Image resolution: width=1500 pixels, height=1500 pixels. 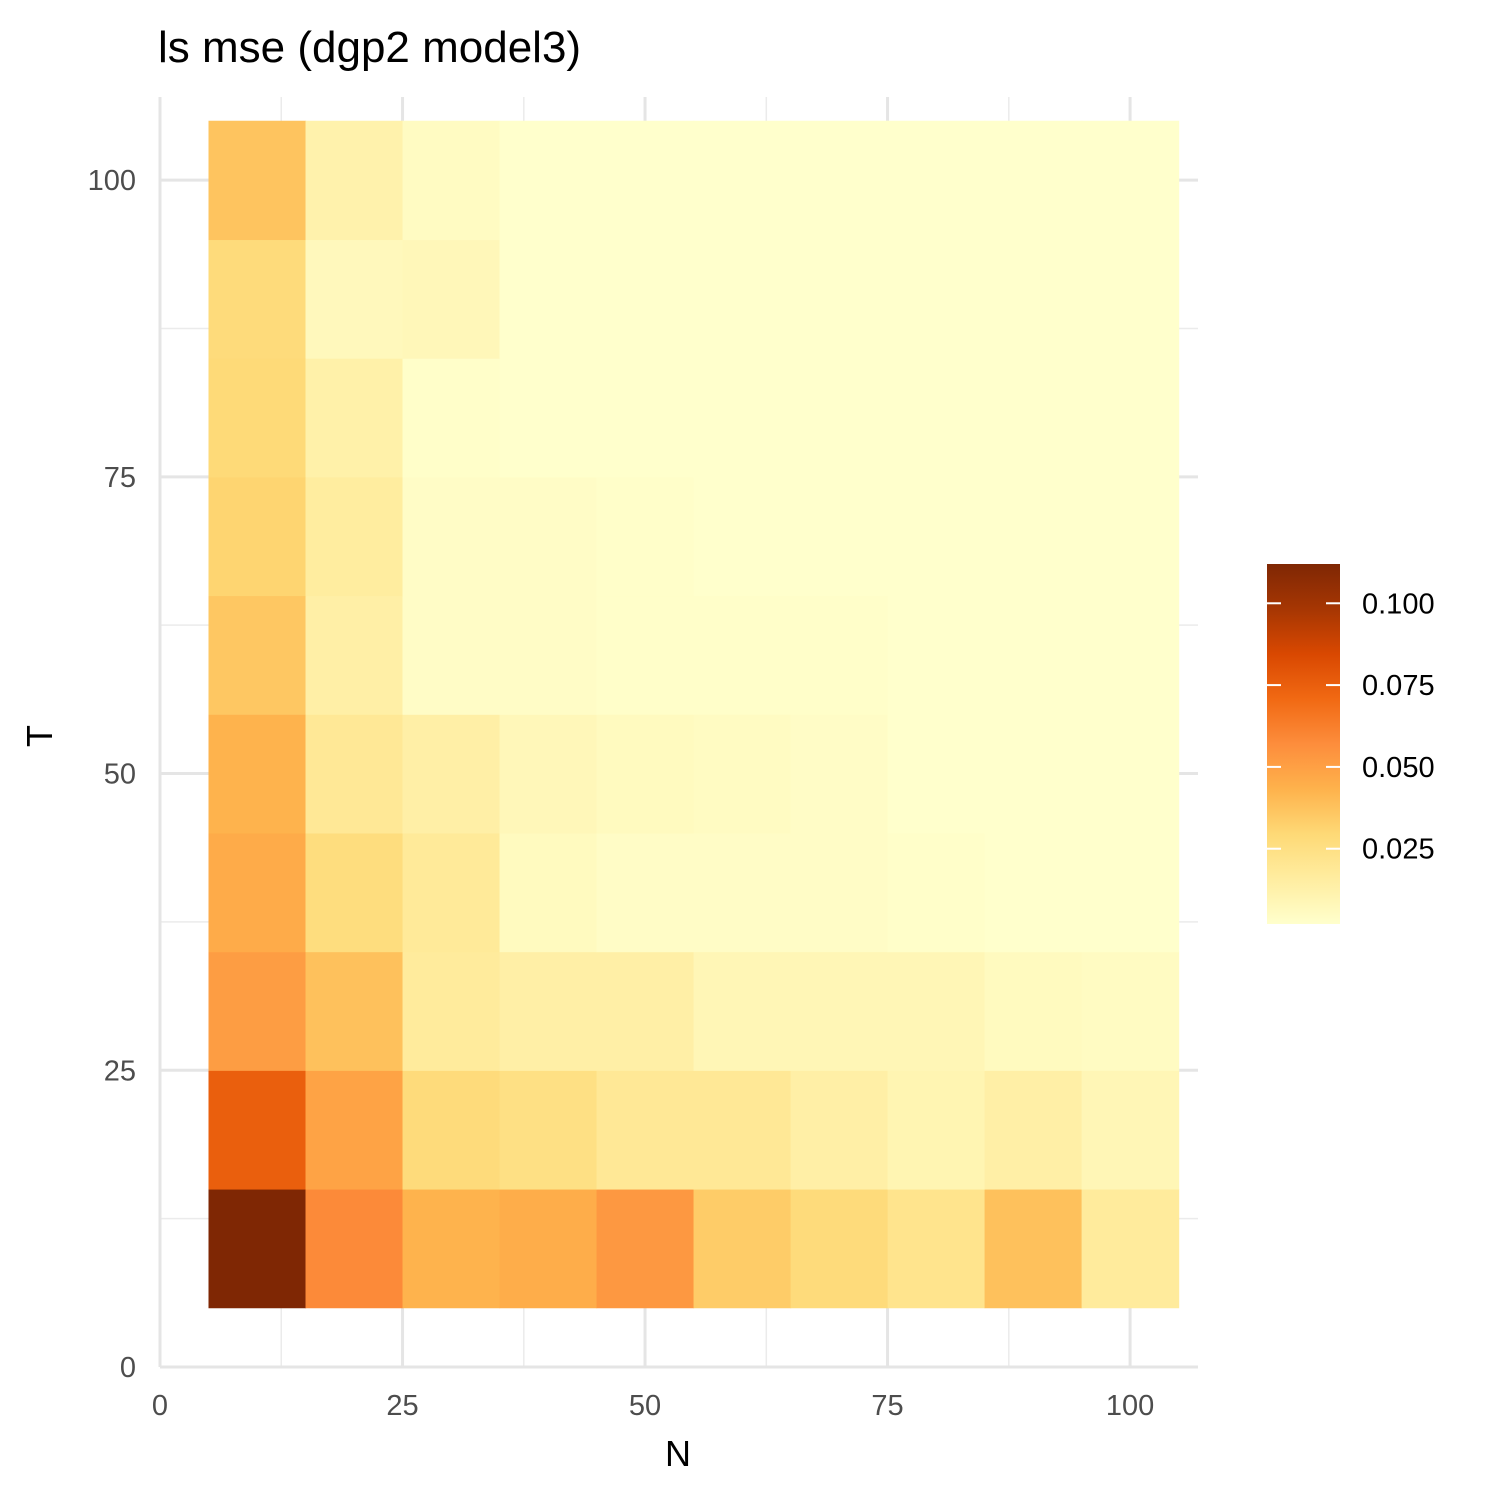 What do you see at coordinates (354, 1248) in the screenshot?
I see `heatmap-cell: N=20, T=10: 0.058` at bounding box center [354, 1248].